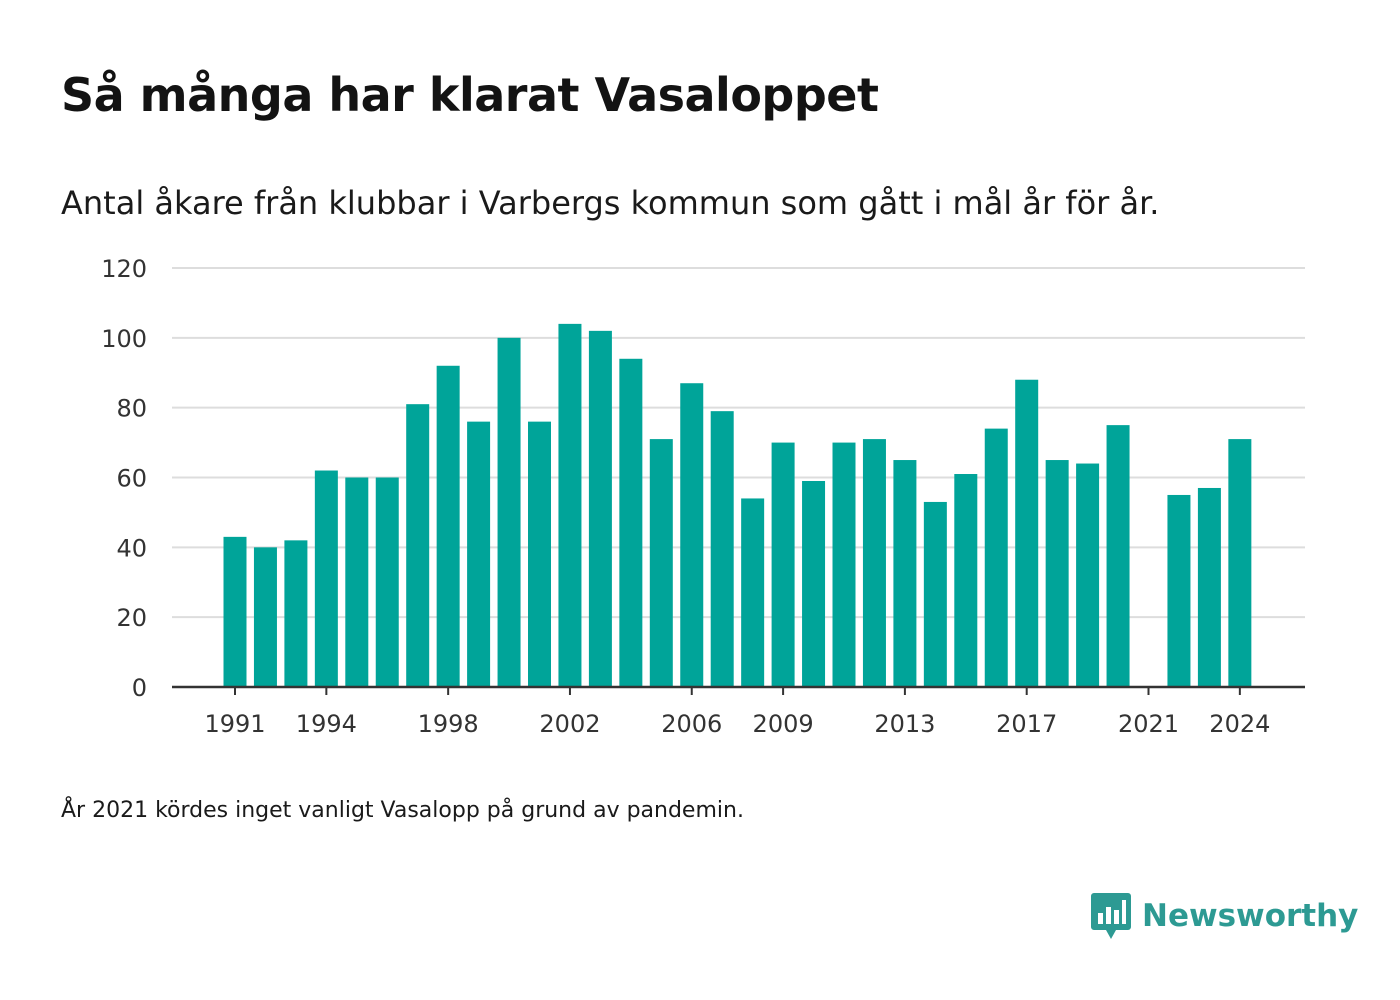 The height and width of the screenshot is (1000, 1400). What do you see at coordinates (783, 724) in the screenshot?
I see `x-tick-label: 2009` at bounding box center [783, 724].